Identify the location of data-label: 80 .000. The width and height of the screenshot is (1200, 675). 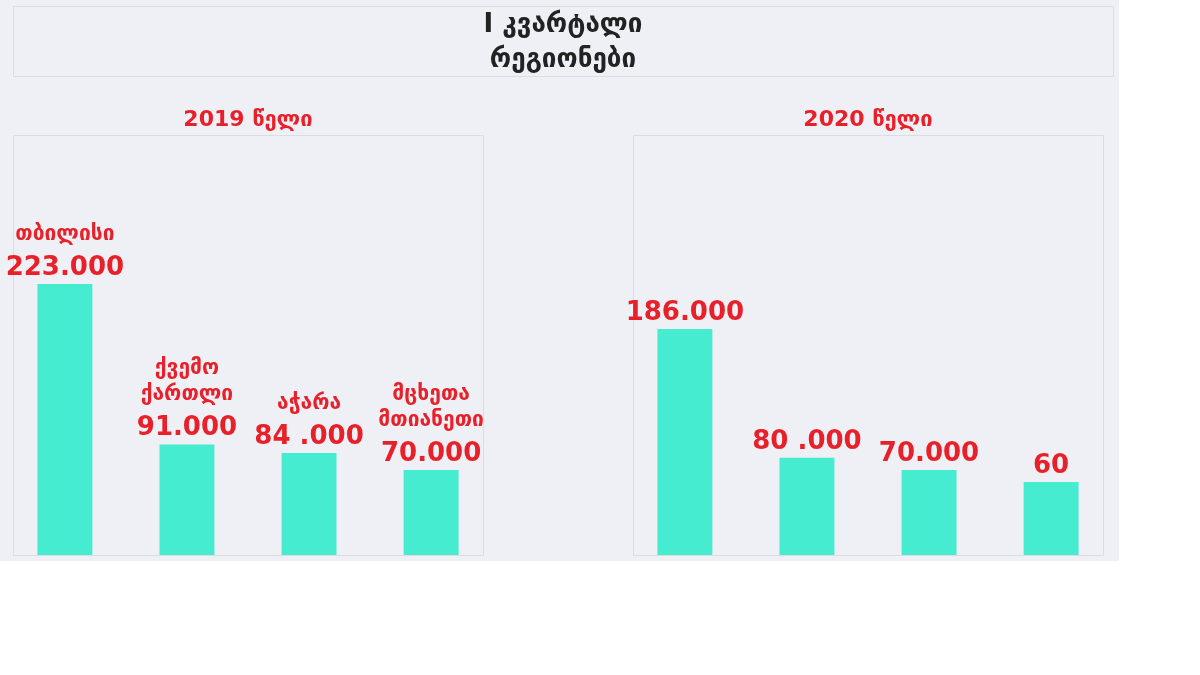
(807, 439).